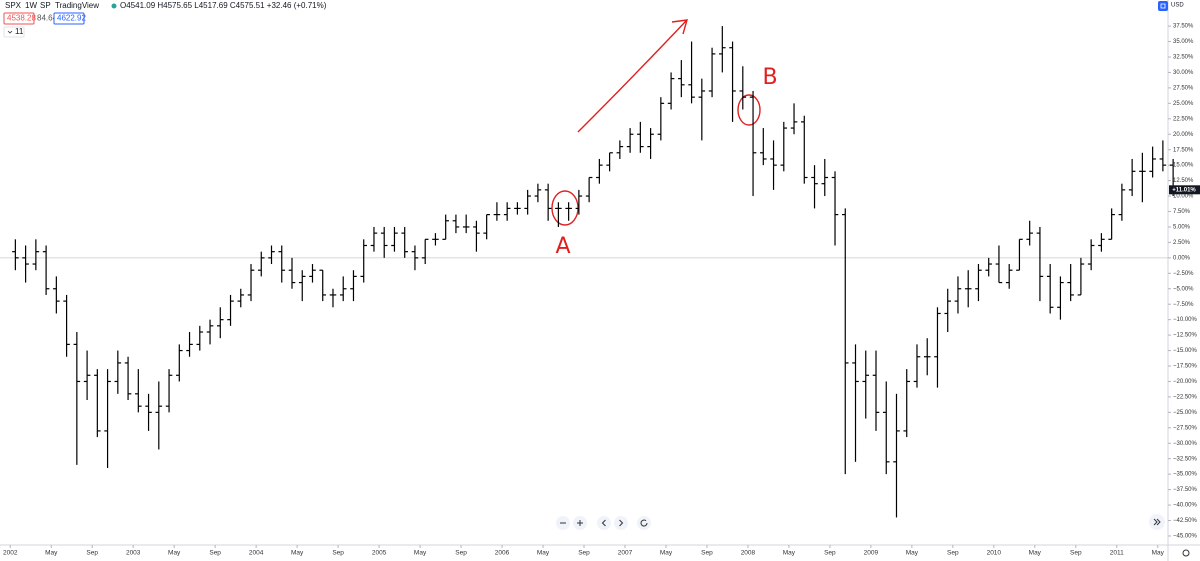 The width and height of the screenshot is (1200, 561). I want to click on y-tick-label: −17.50%, so click(1185, 367).